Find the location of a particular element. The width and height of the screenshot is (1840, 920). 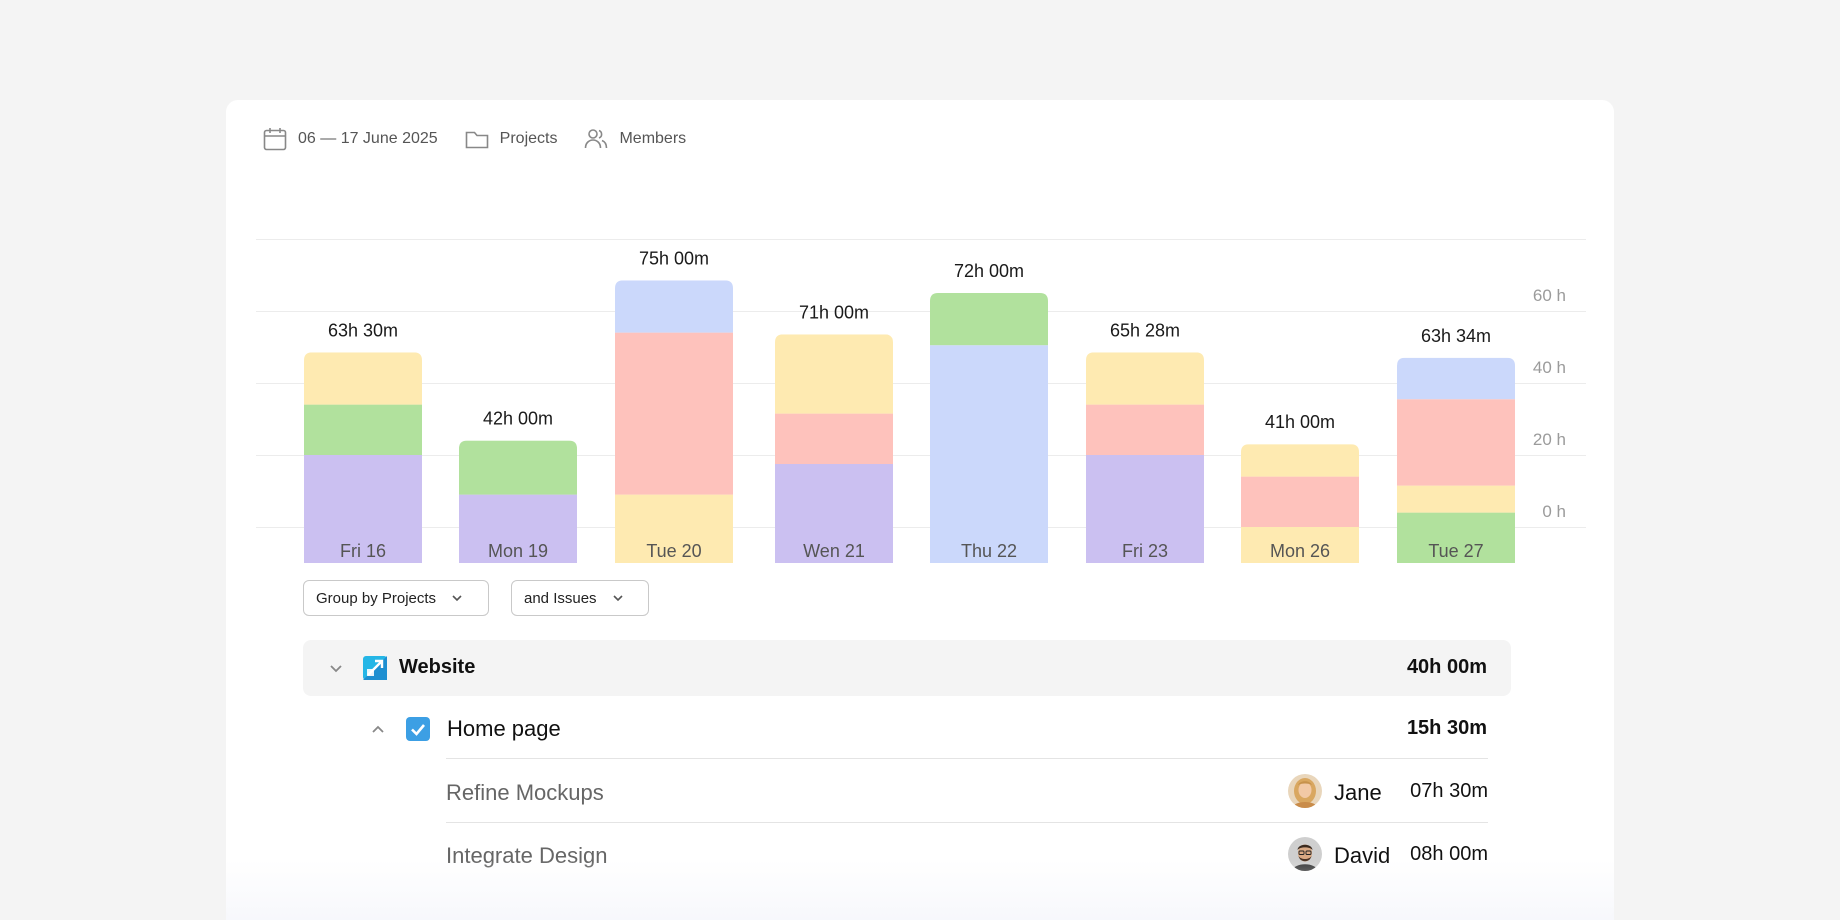

subtask-row: Integrate Design David 08h 00m is located at coordinates (967, 855).